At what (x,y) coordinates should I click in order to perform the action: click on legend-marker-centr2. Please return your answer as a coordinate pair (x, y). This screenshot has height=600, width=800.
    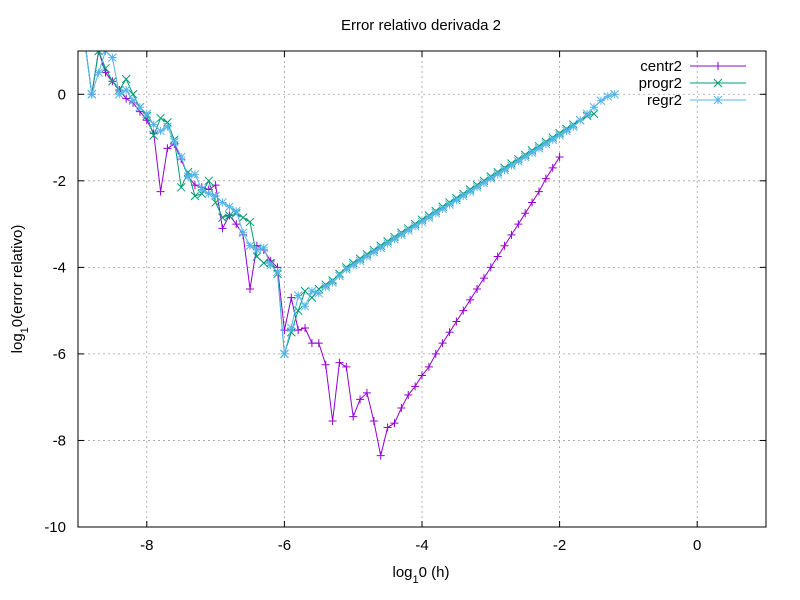
    Looking at the image, I should click on (718, 66).